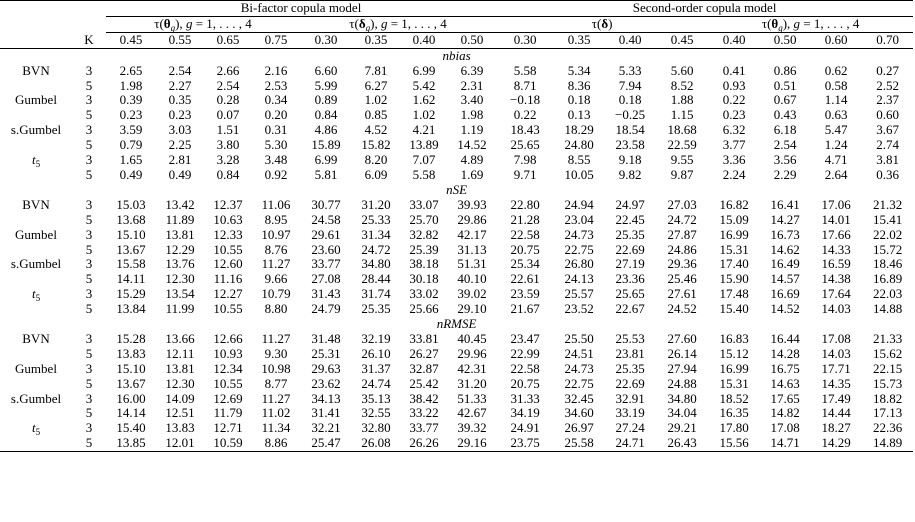 The height and width of the screenshot is (522, 915). Describe the element at coordinates (579, 428) in the screenshot. I see `cell-value: 26.97` at that location.